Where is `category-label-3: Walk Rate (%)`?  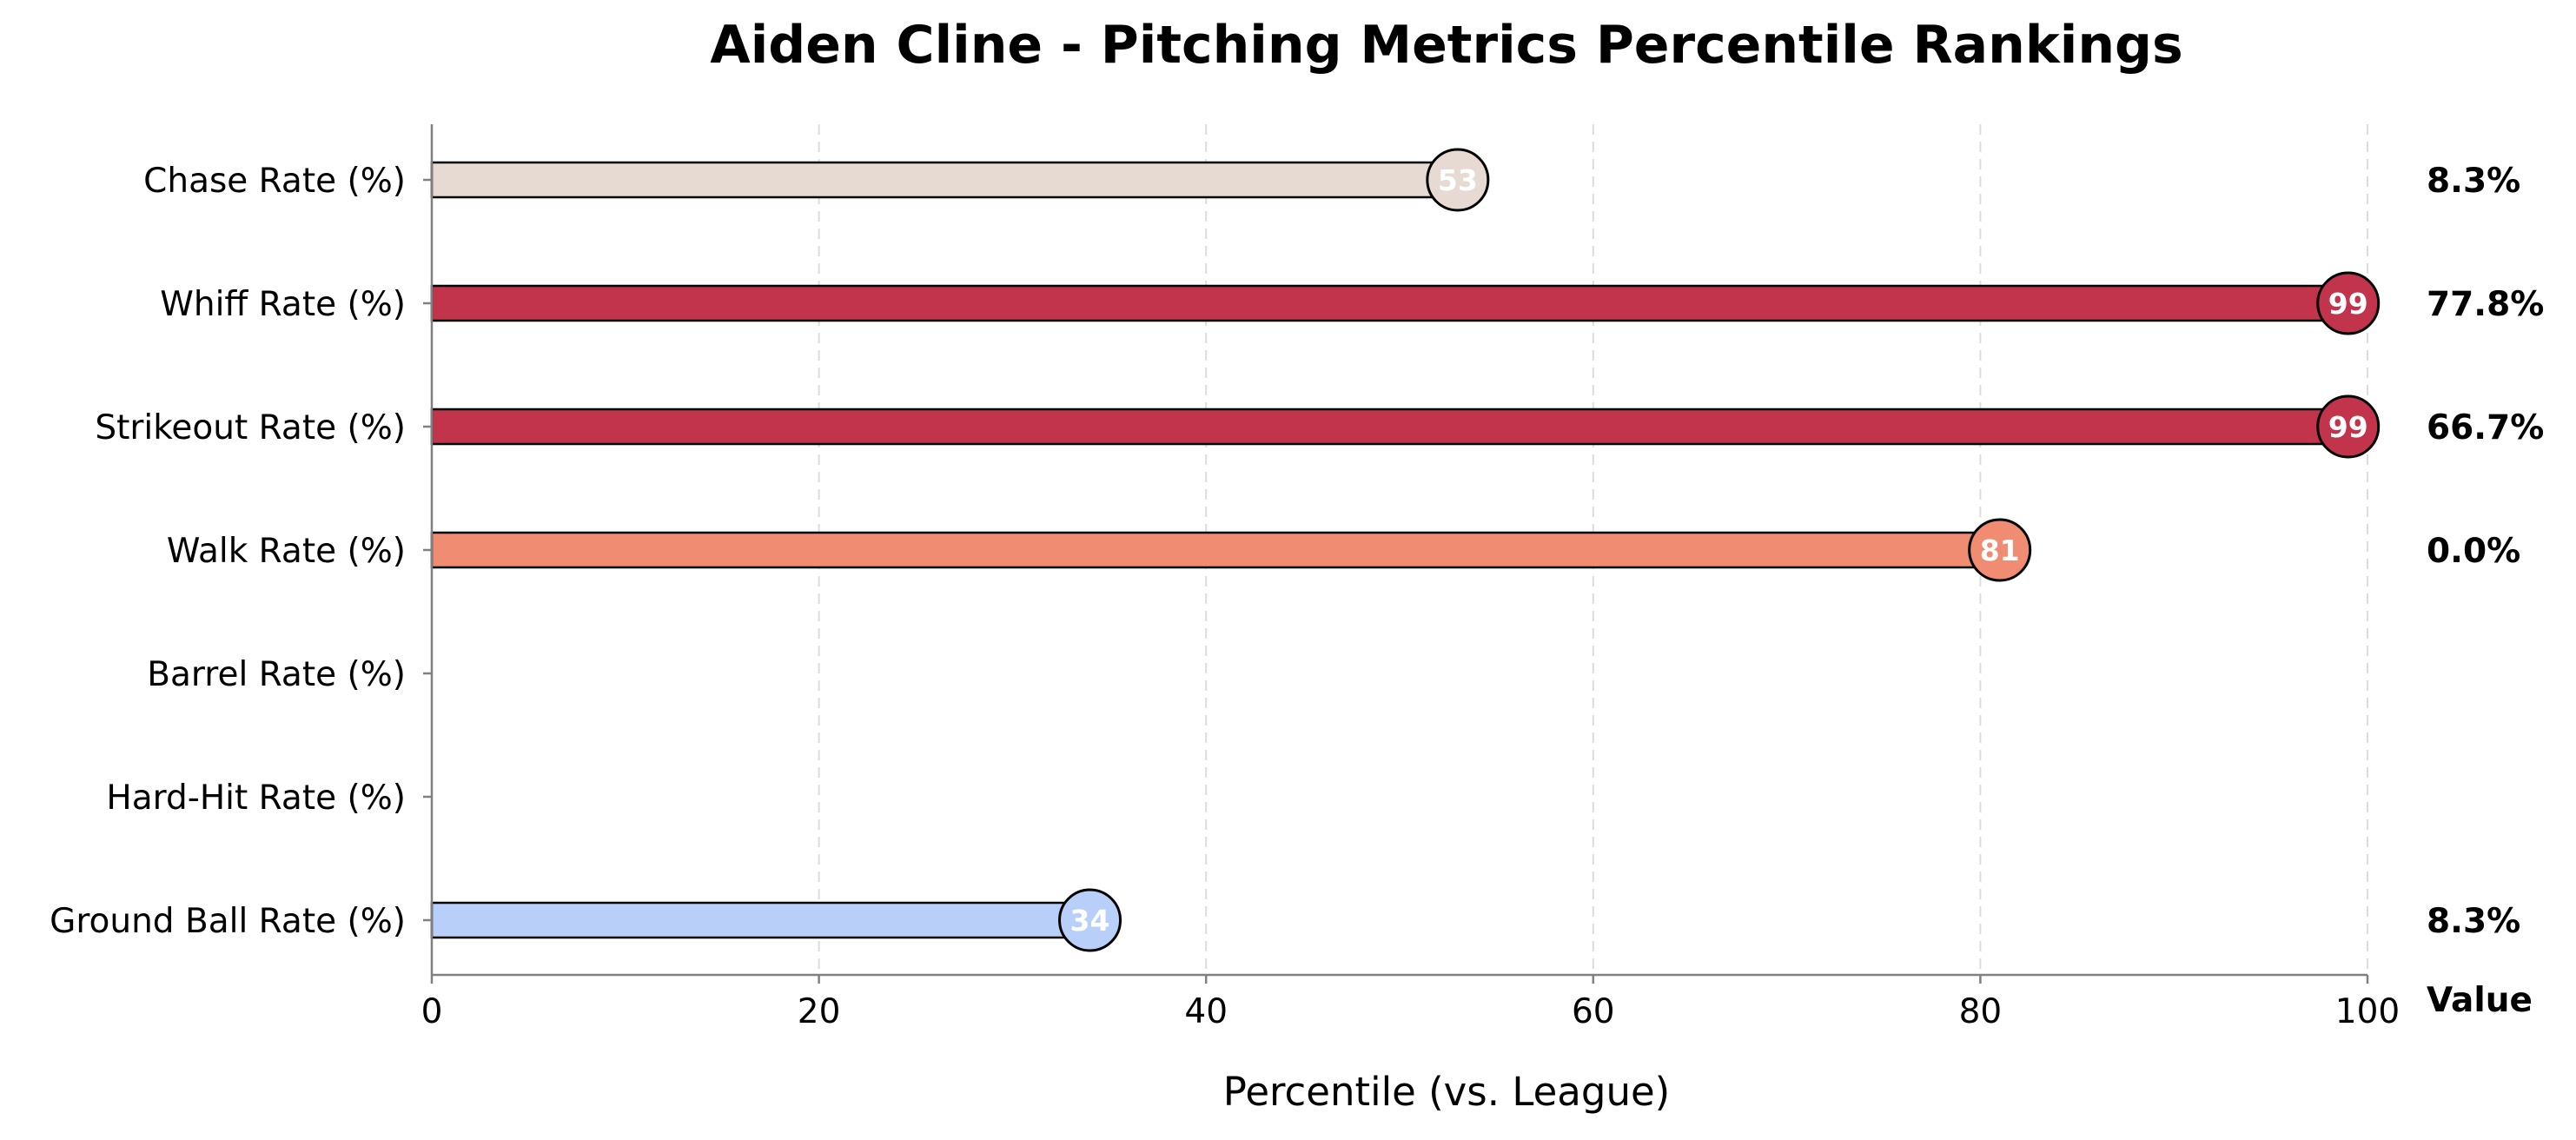 category-label-3: Walk Rate (%) is located at coordinates (286, 551).